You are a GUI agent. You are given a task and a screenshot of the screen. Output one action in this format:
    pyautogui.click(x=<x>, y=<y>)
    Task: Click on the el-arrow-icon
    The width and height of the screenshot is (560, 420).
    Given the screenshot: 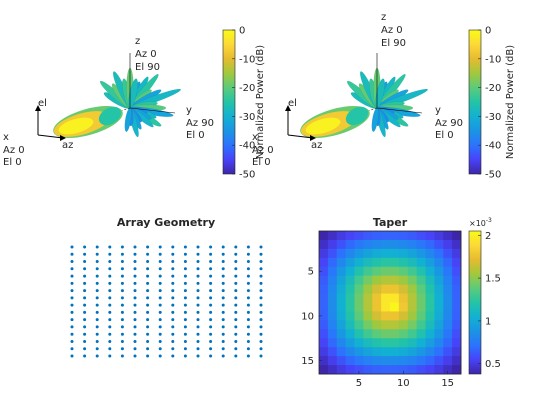 What is the action you would take?
    pyautogui.click(x=38, y=108)
    